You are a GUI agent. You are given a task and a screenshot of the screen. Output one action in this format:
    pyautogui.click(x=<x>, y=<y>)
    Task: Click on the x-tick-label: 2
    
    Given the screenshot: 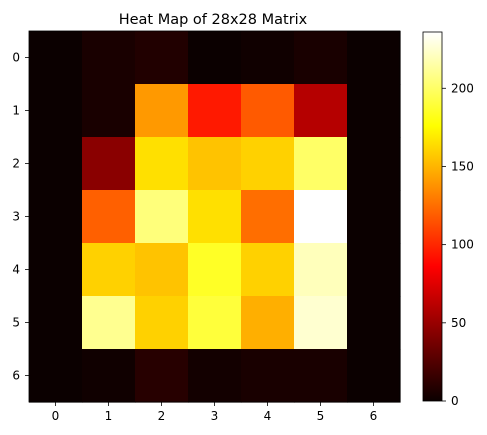 What is the action you would take?
    pyautogui.click(x=162, y=416)
    